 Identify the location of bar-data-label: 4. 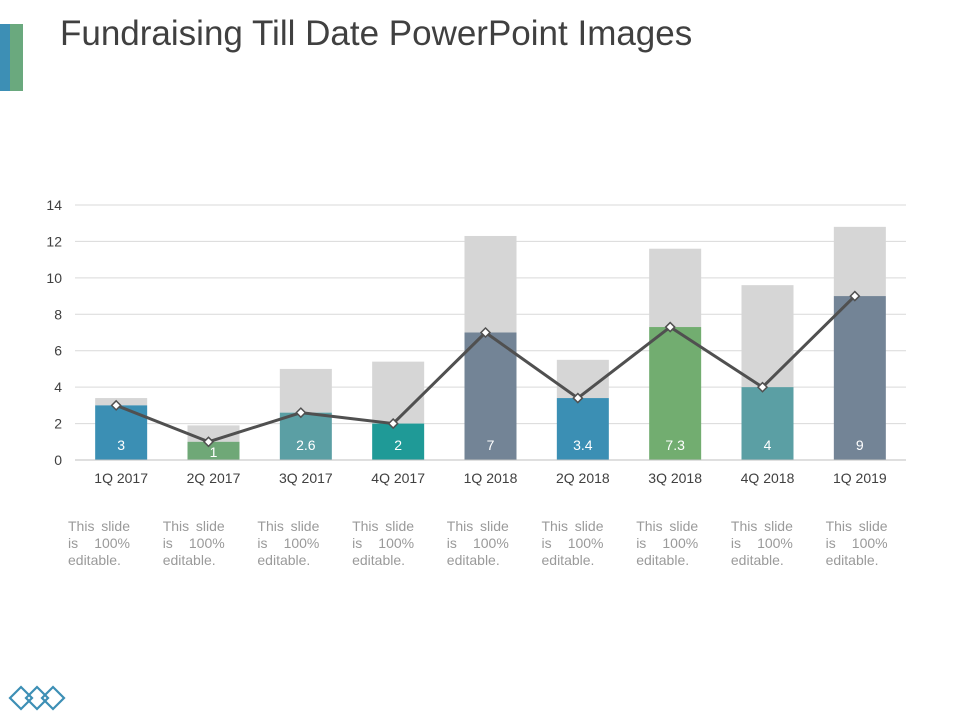
(768, 445).